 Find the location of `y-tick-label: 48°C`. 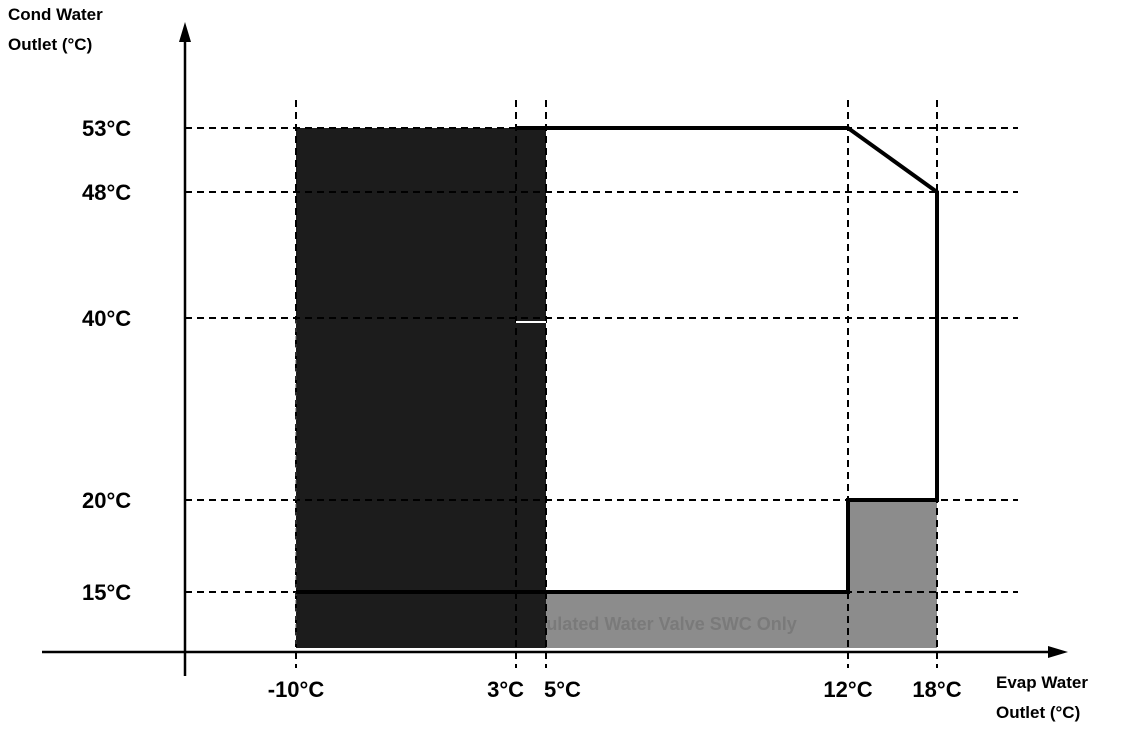

y-tick-label: 48°C is located at coordinates (106, 192).